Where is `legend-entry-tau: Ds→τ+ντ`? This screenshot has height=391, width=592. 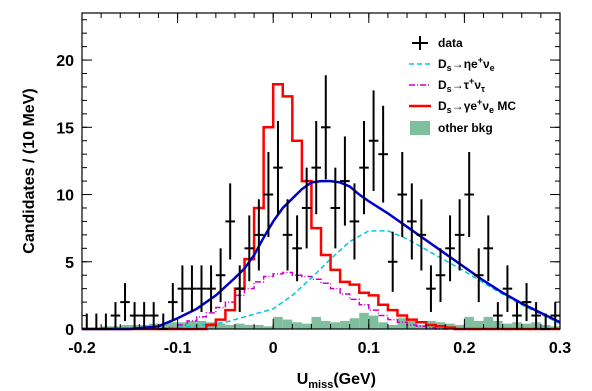
legend-entry-tau: Ds→τ+ντ is located at coordinates (447, 85).